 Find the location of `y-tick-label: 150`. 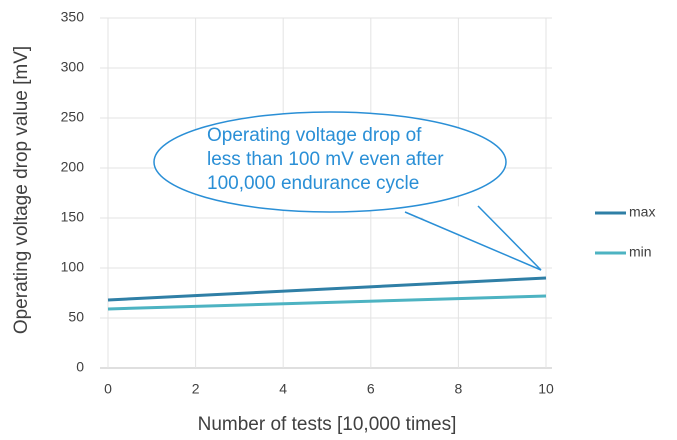

y-tick-label: 150 is located at coordinates (73, 217).